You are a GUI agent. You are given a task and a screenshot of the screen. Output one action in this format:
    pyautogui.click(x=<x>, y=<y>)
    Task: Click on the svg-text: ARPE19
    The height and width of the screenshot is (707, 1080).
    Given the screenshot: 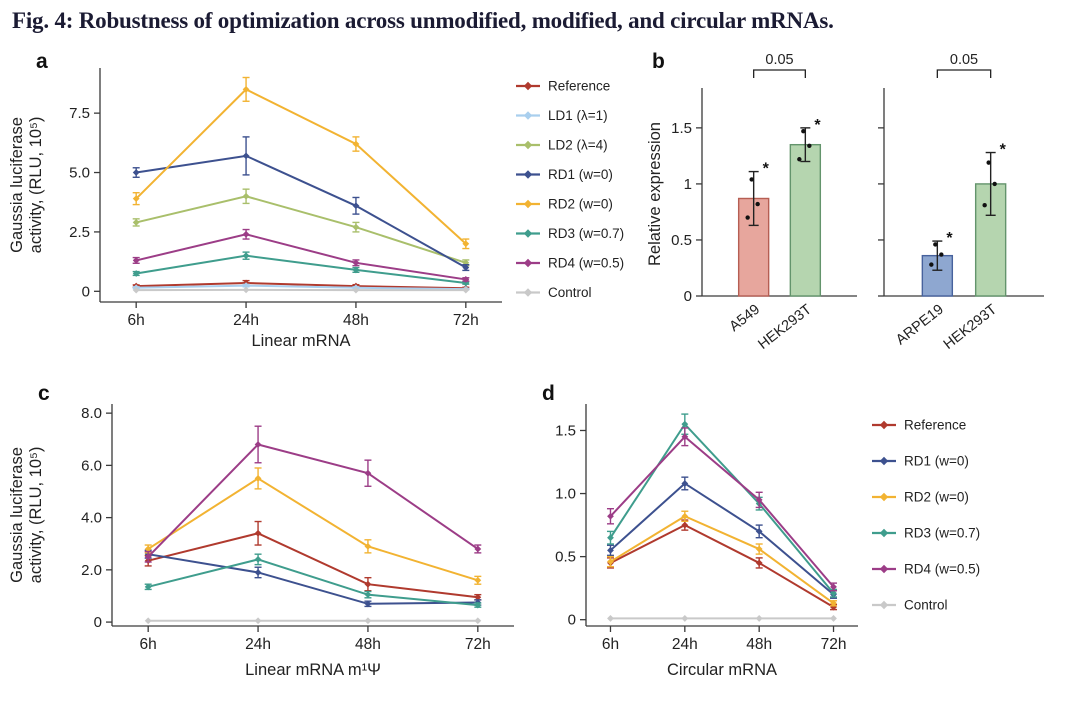 What is the action you would take?
    pyautogui.click(x=920, y=325)
    